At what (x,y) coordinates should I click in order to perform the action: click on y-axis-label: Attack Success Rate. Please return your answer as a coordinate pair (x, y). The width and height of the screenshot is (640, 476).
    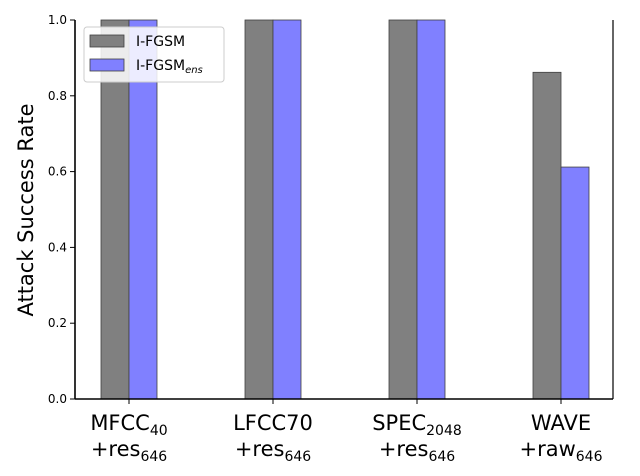
    Looking at the image, I should click on (26, 209).